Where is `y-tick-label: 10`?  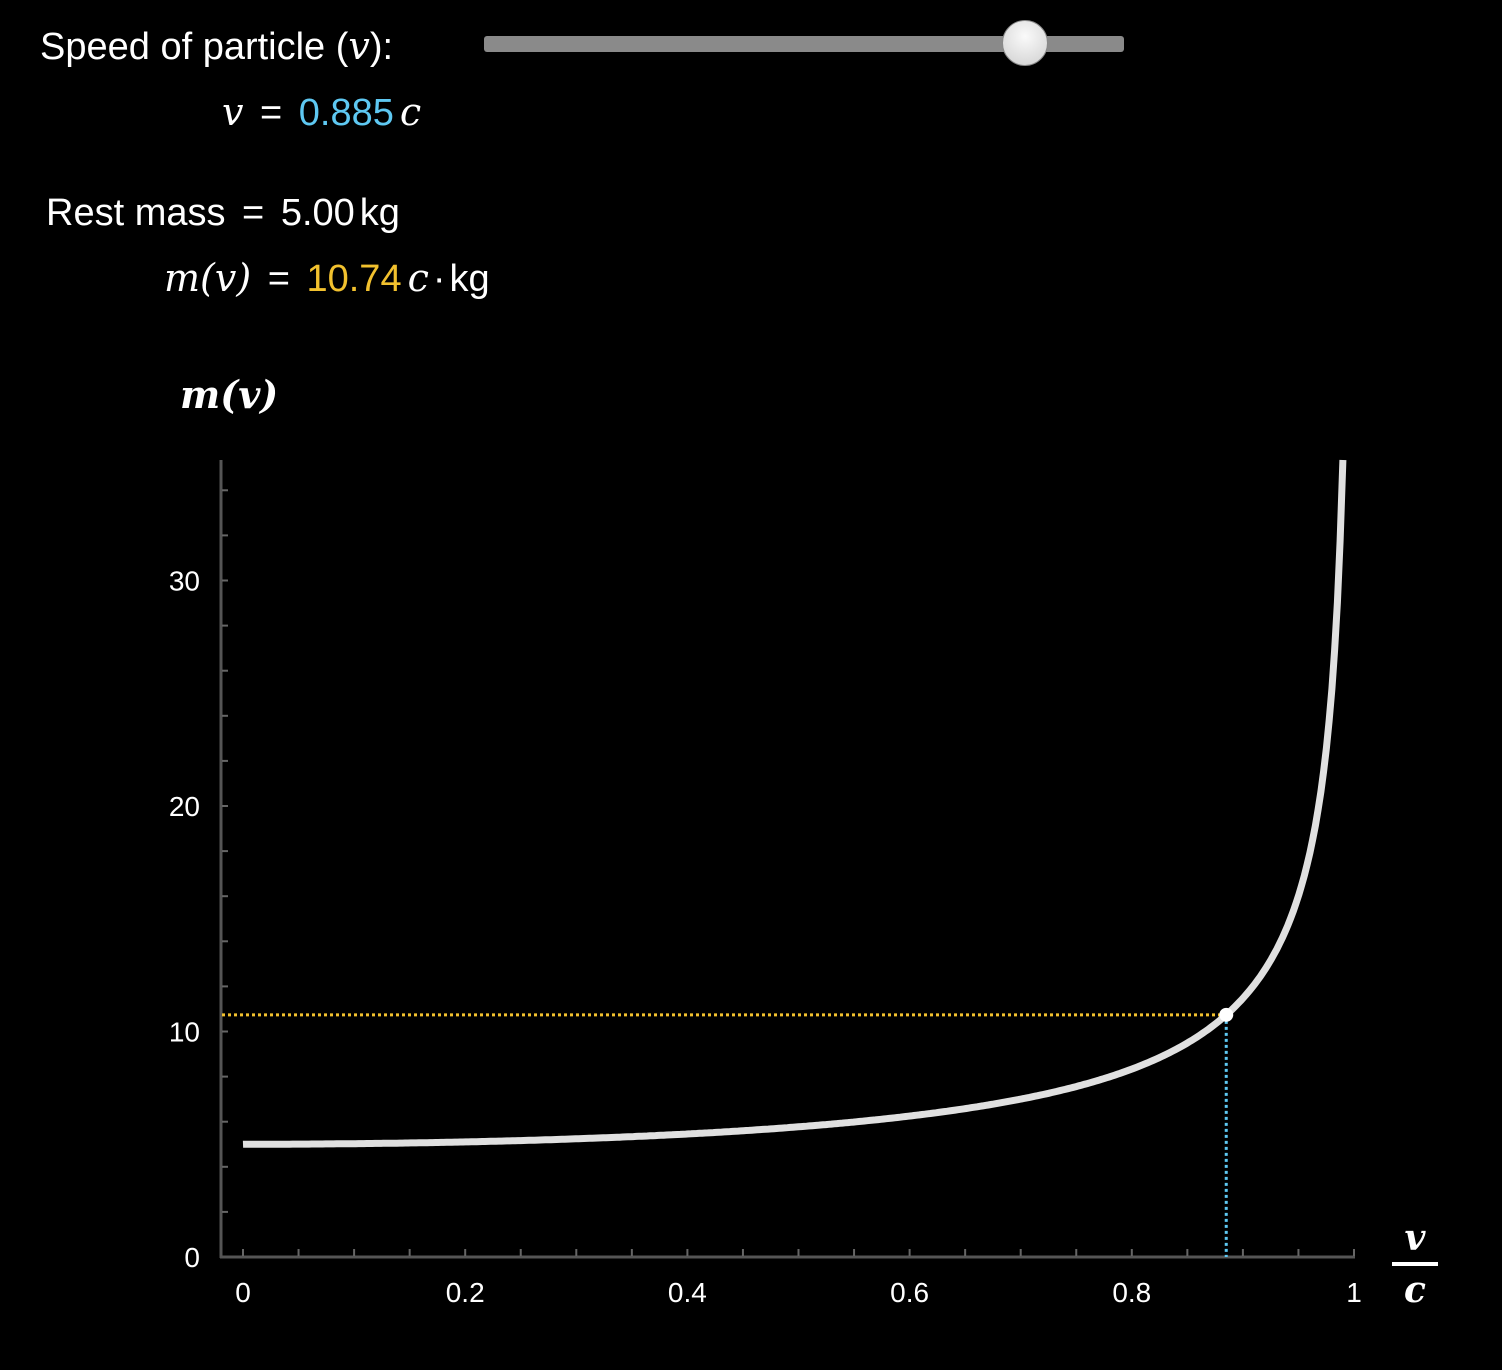
y-tick-label: 10 is located at coordinates (184, 1032).